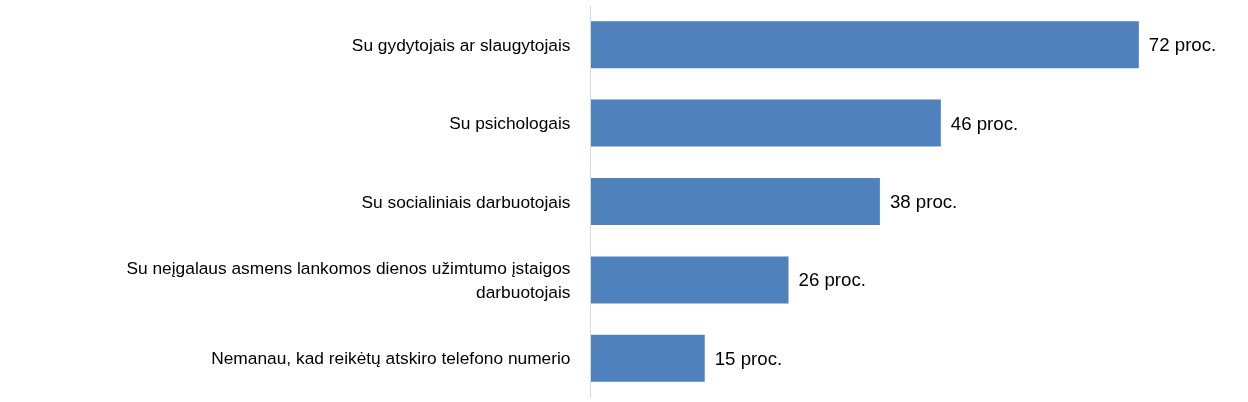  Describe the element at coordinates (923, 201) in the screenshot. I see `data-label: 38 proc.` at that location.